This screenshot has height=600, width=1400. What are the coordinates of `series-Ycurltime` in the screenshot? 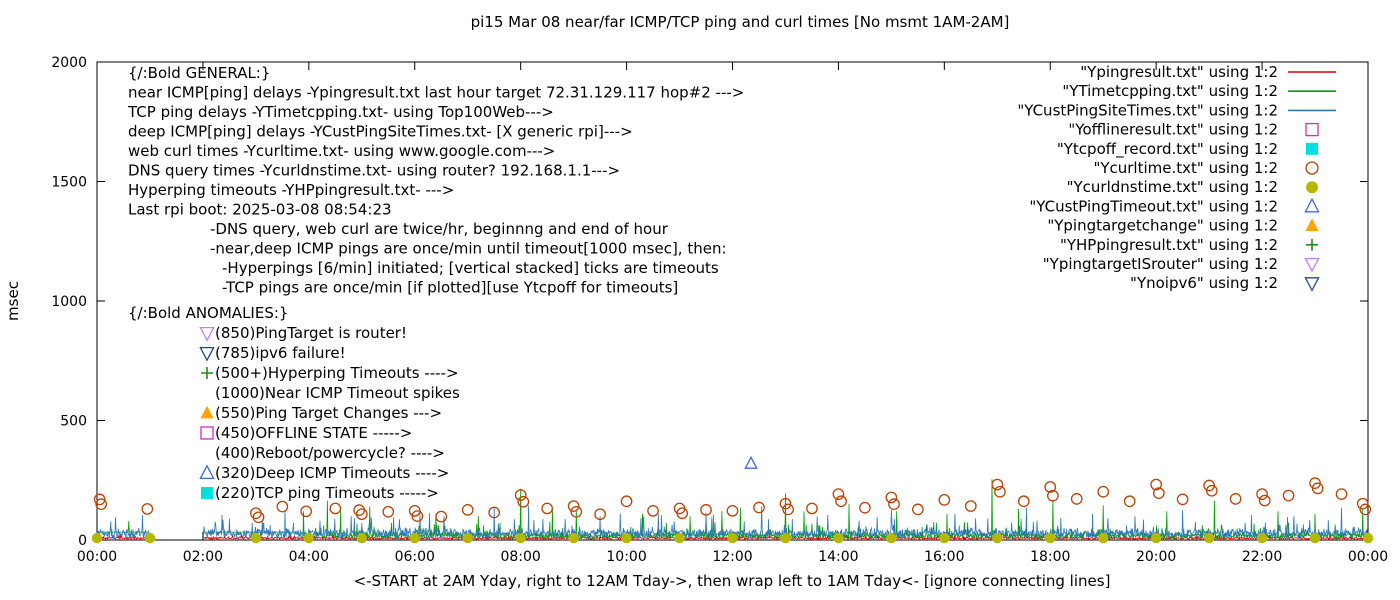 It's located at (732, 500).